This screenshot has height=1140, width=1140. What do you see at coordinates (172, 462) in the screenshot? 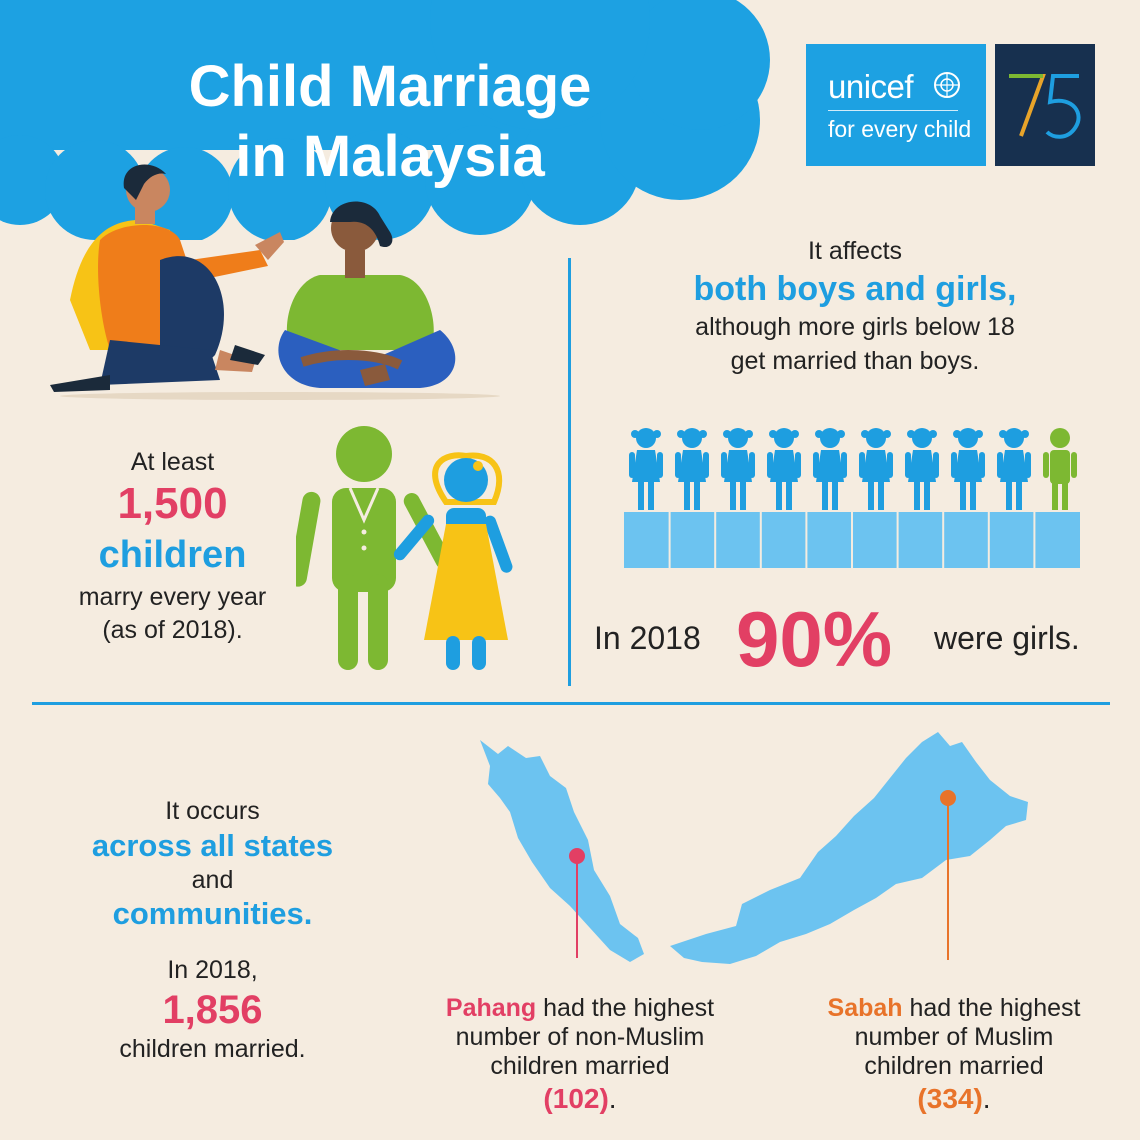
I see `yearly-line-1: At least` at bounding box center [172, 462].